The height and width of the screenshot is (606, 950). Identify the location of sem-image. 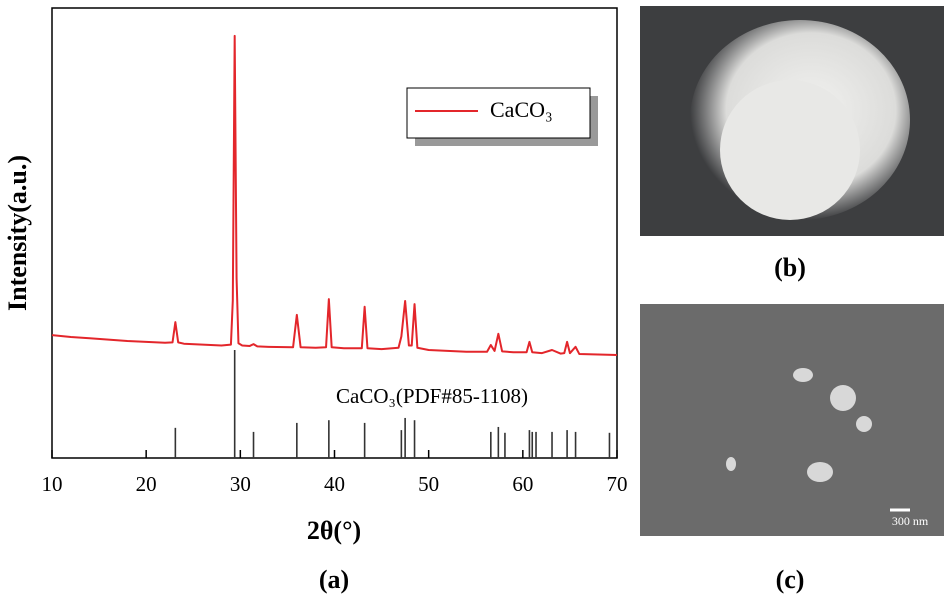
(792, 420).